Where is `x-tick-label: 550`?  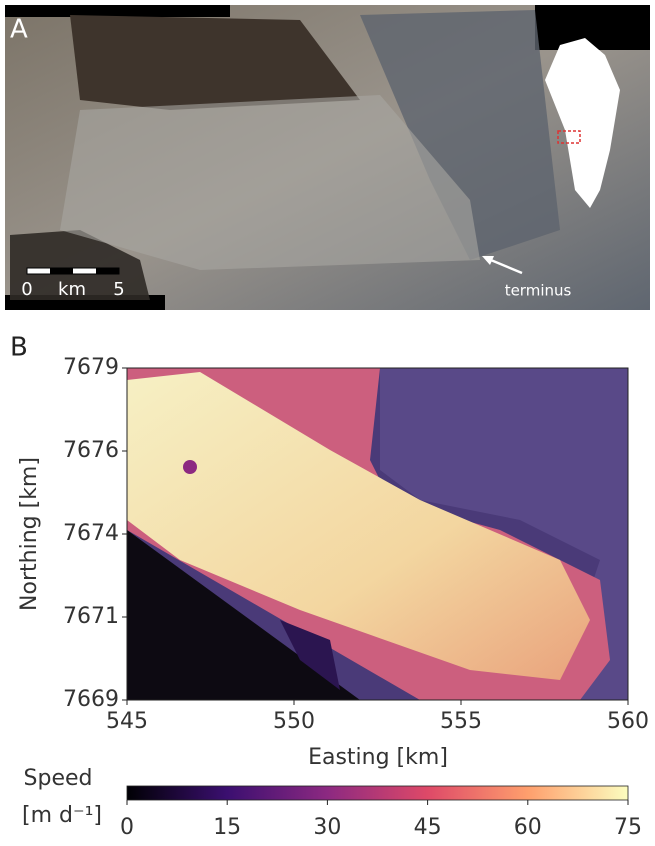
x-tick-label: 550 is located at coordinates (294, 721).